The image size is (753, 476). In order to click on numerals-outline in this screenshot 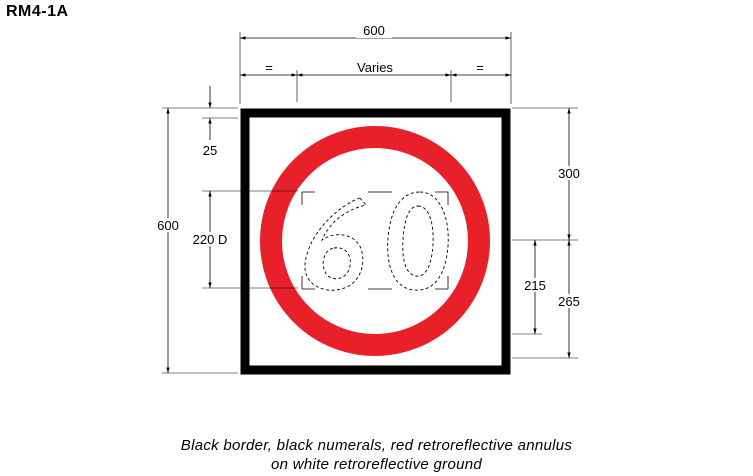, I will do `click(376, 241)`.